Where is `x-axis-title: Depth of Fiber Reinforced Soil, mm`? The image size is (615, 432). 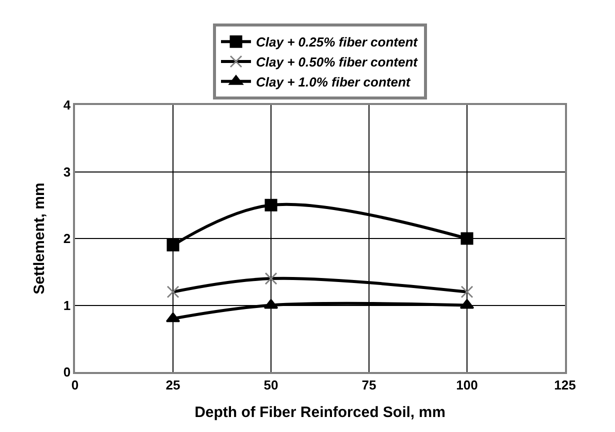
x-axis-title: Depth of Fiber Reinforced Soil, mm is located at coordinates (320, 412).